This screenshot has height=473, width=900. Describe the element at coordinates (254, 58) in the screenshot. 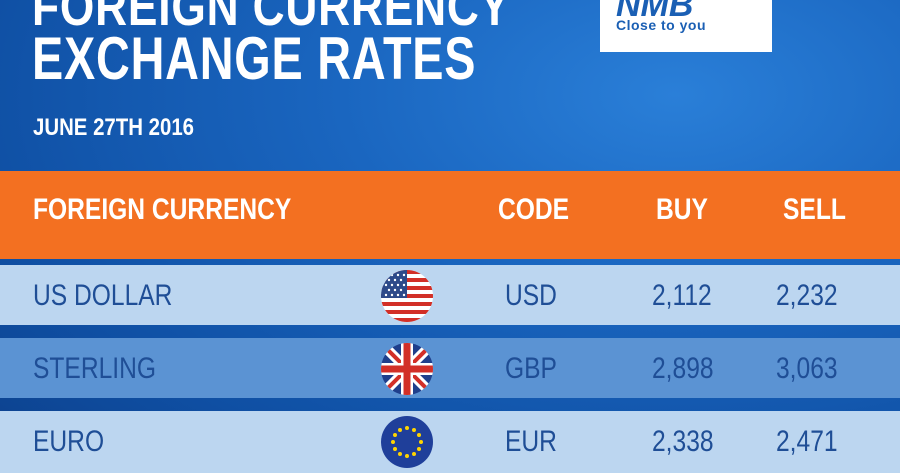

I see `page-title: EXCHANGE RATES` at that location.